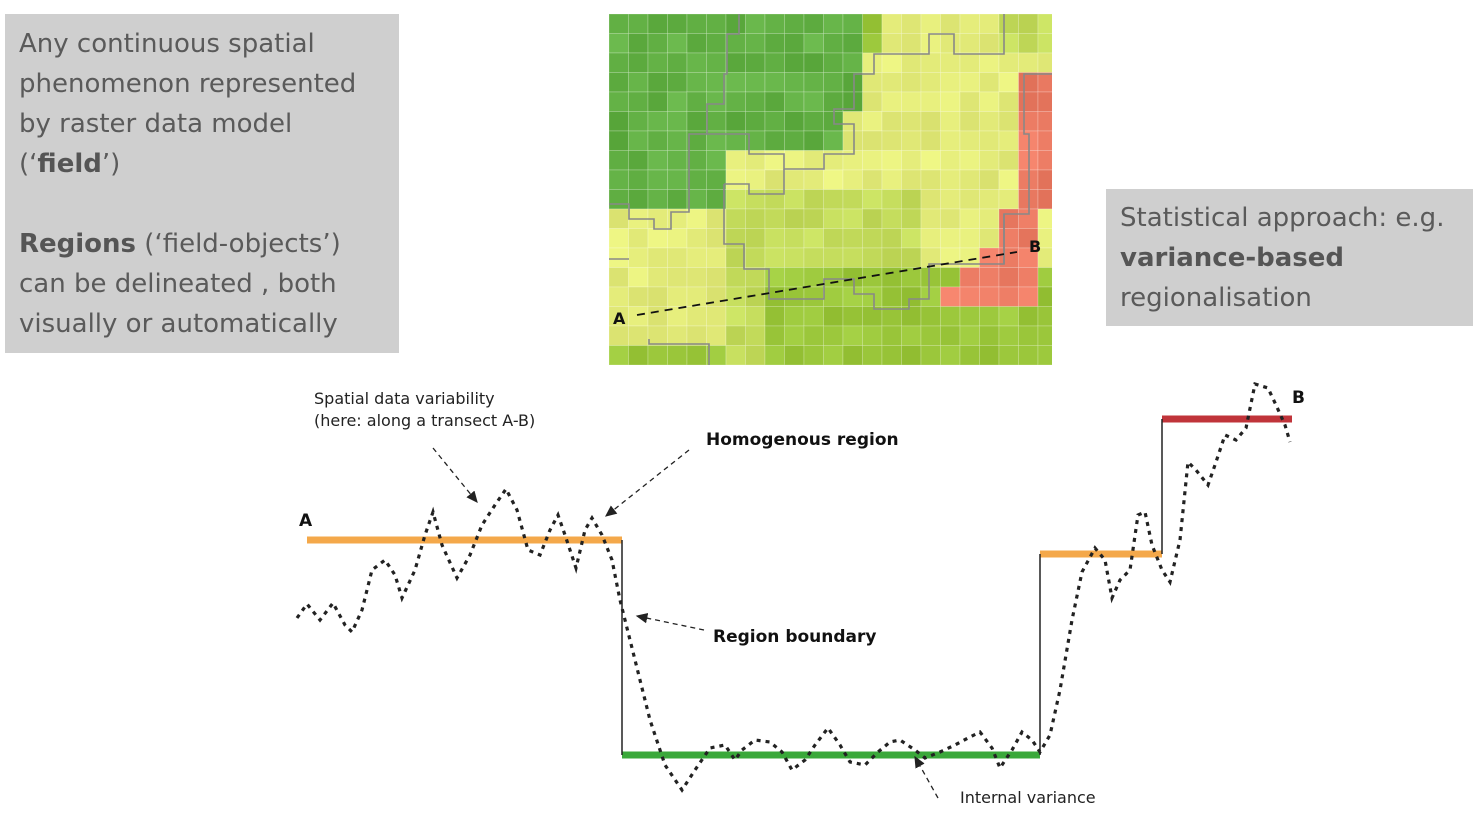 The height and width of the screenshot is (815, 1480). What do you see at coordinates (647, 483) in the screenshot?
I see `homogenous-arrow` at bounding box center [647, 483].